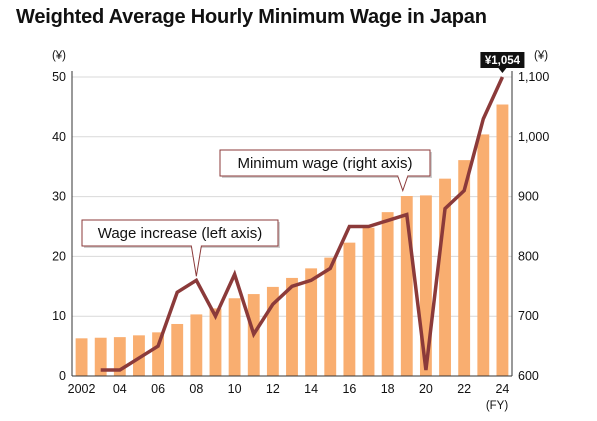 Image resolution: width=597 pixels, height=421 pixels. What do you see at coordinates (497, 406) in the screenshot?
I see `x-axis-unit: (FY)` at bounding box center [497, 406].